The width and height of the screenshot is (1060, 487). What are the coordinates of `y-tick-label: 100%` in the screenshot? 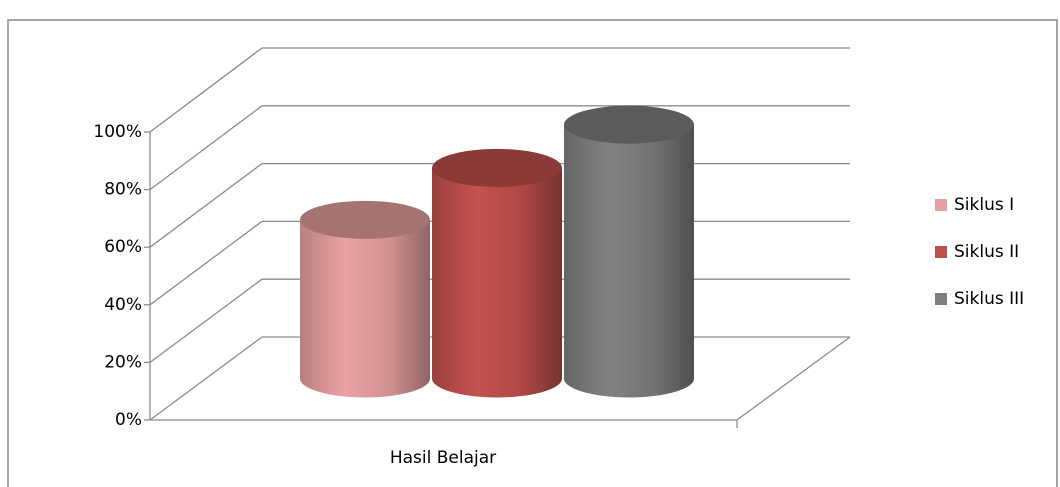 It's located at (117, 132).